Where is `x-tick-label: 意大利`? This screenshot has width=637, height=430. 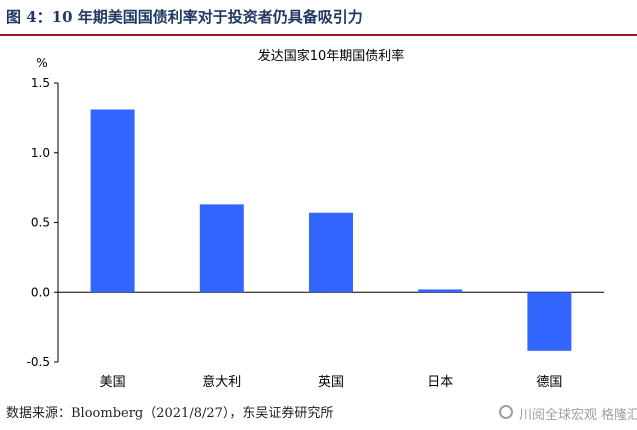
x-tick-label: 意大利 is located at coordinates (221, 382).